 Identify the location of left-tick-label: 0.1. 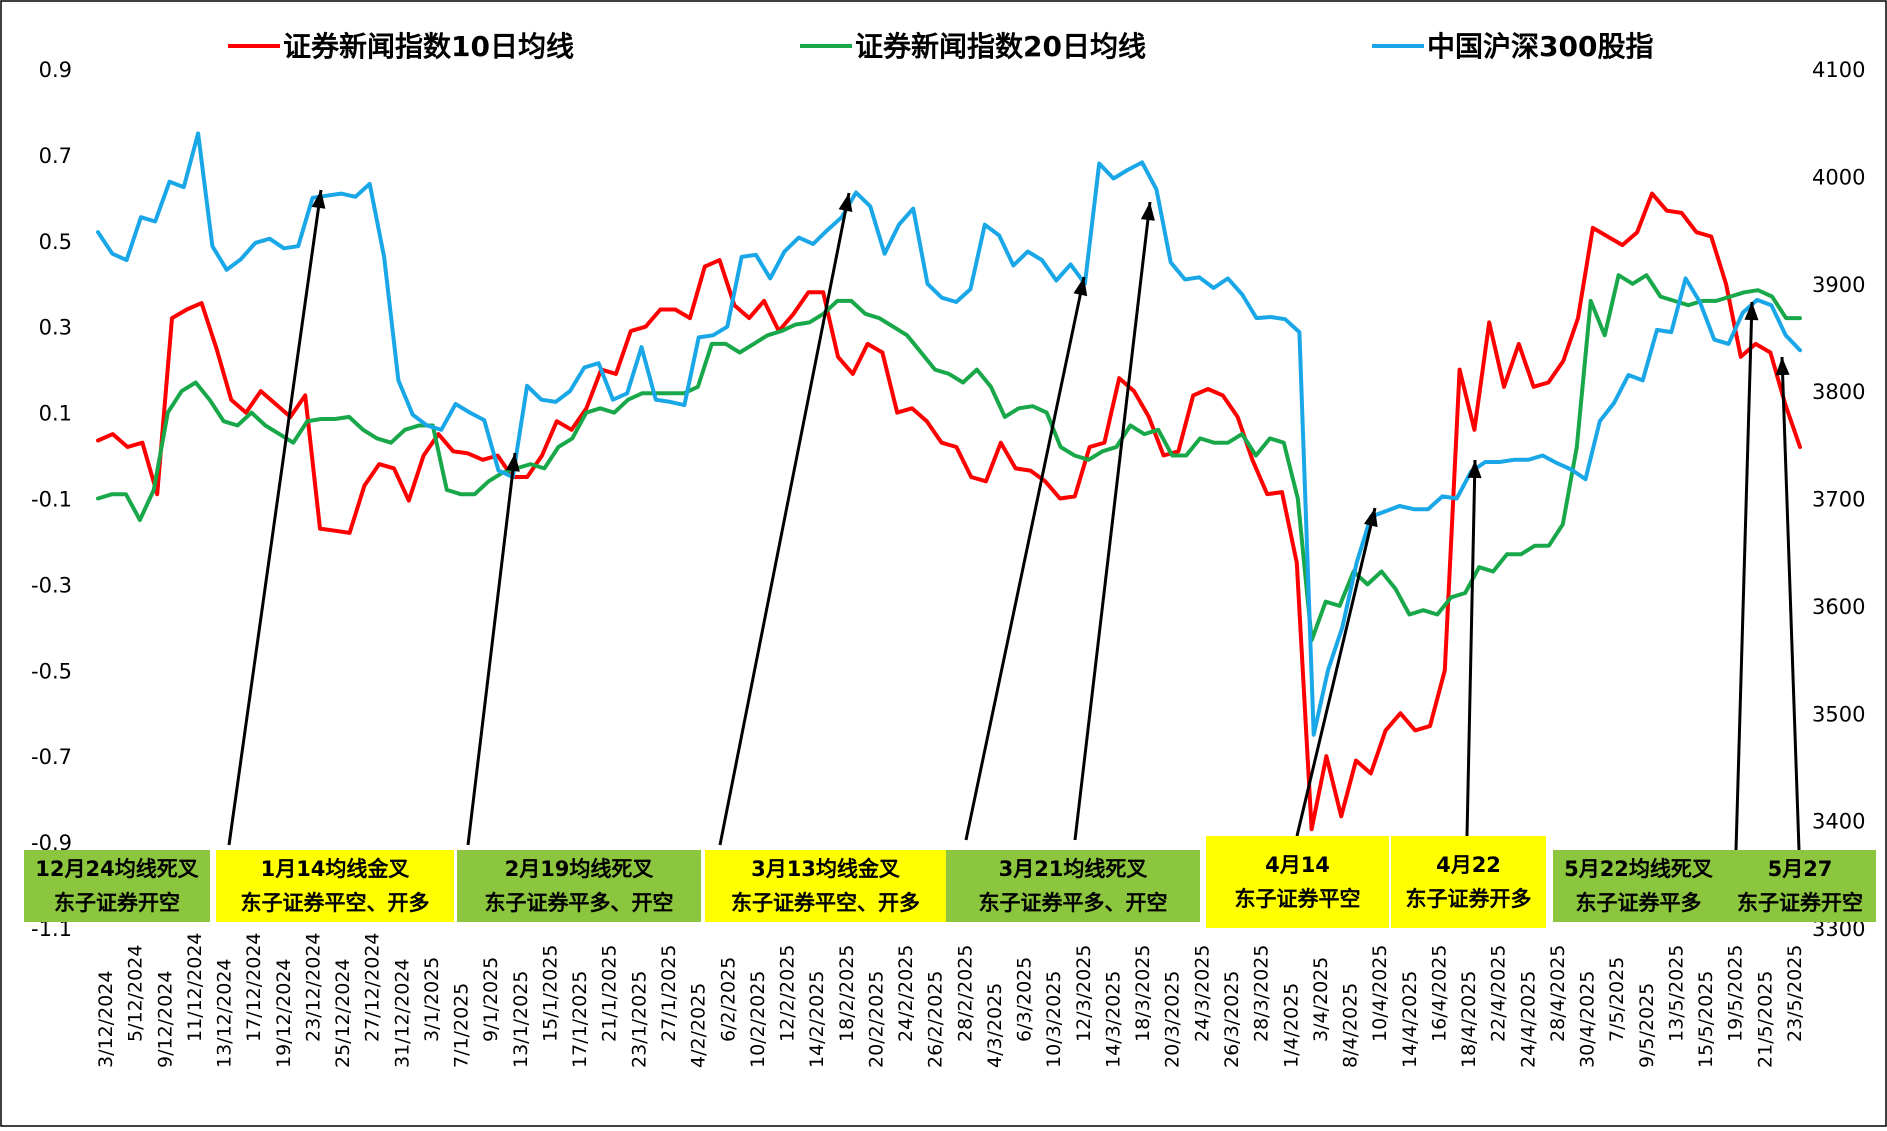
(55, 414).